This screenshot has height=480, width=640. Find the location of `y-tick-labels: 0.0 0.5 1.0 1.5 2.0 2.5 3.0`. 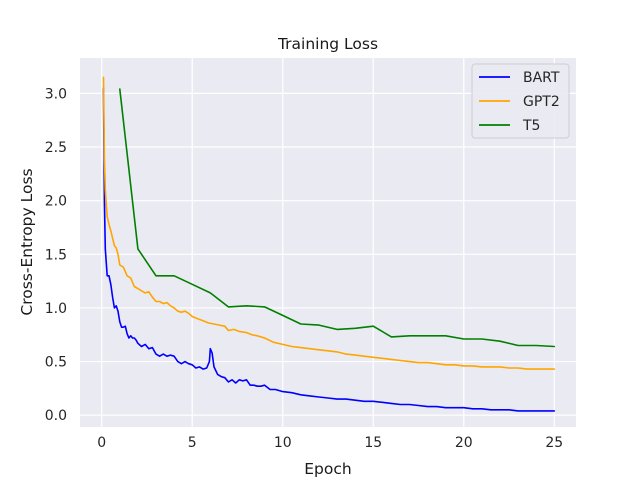

y-tick-labels: 0.0 0.5 1.0 1.5 2.0 2.5 3.0 is located at coordinates (56, 255).